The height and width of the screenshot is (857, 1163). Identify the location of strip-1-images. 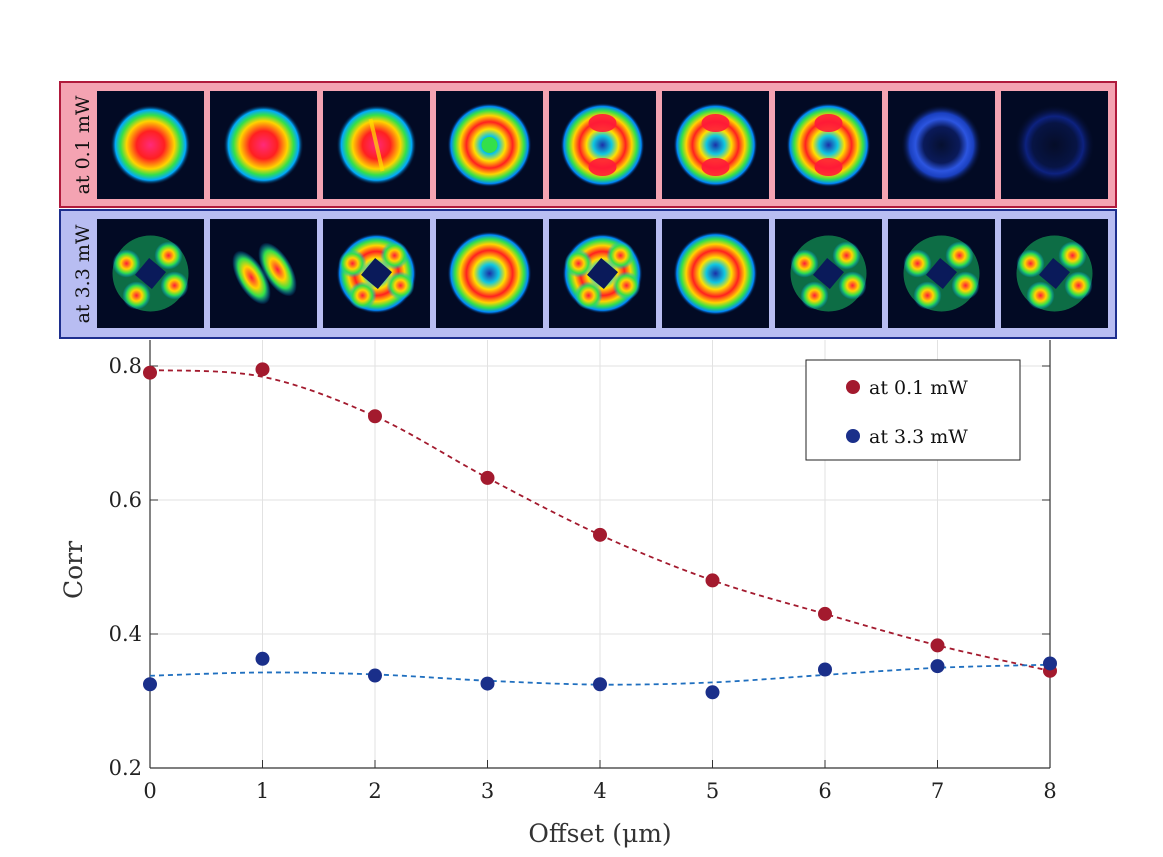
(602, 145).